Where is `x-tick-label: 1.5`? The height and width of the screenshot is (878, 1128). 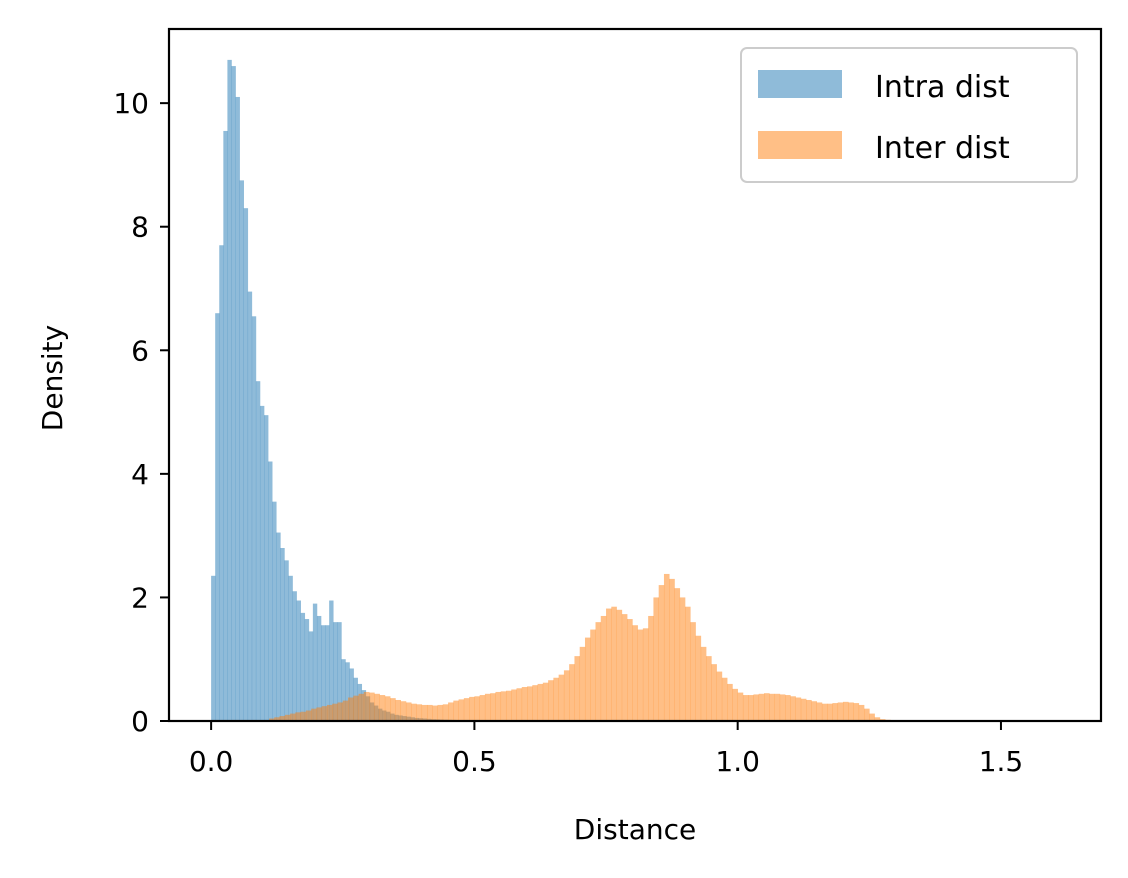 x-tick-label: 1.5 is located at coordinates (1001, 761).